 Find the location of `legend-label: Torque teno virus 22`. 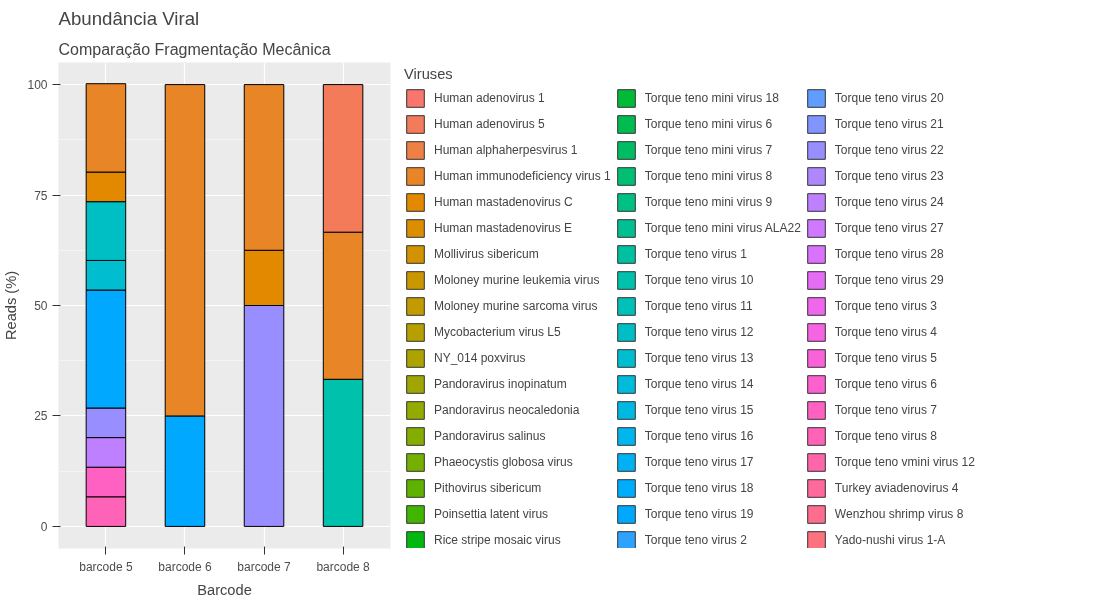

legend-label: Torque teno virus 22 is located at coordinates (889, 150).